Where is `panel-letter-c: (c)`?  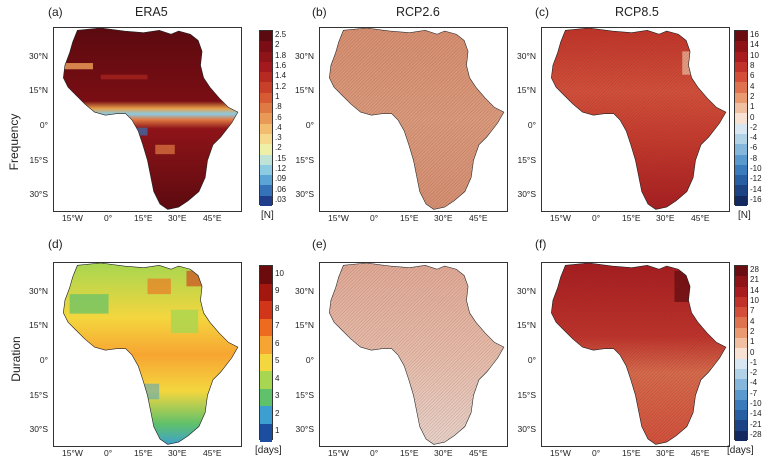
panel-letter-c: (c) is located at coordinates (542, 12).